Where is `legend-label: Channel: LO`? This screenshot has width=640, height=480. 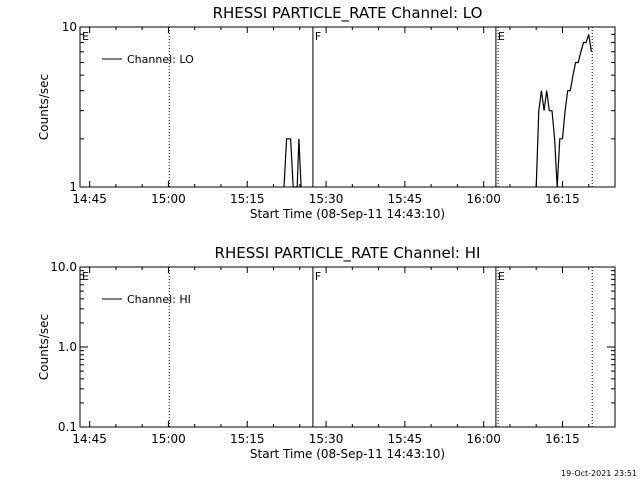 legend-label: Channel: LO is located at coordinates (160, 59).